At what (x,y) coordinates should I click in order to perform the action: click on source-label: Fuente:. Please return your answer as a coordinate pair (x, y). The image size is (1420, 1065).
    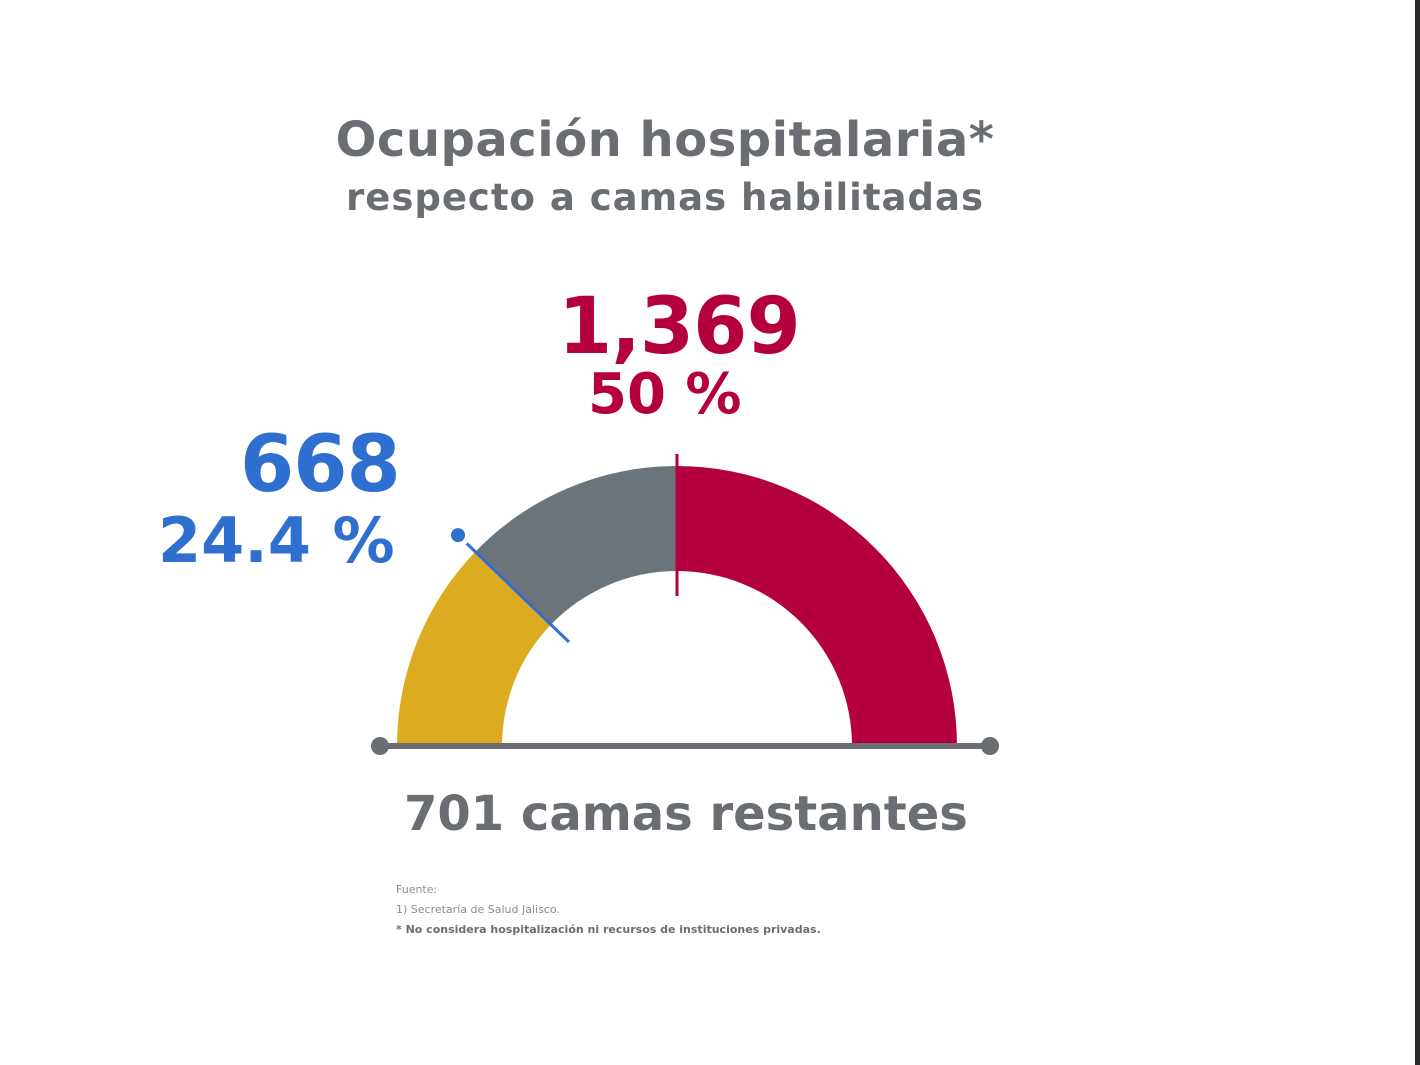
    Looking at the image, I should click on (417, 889).